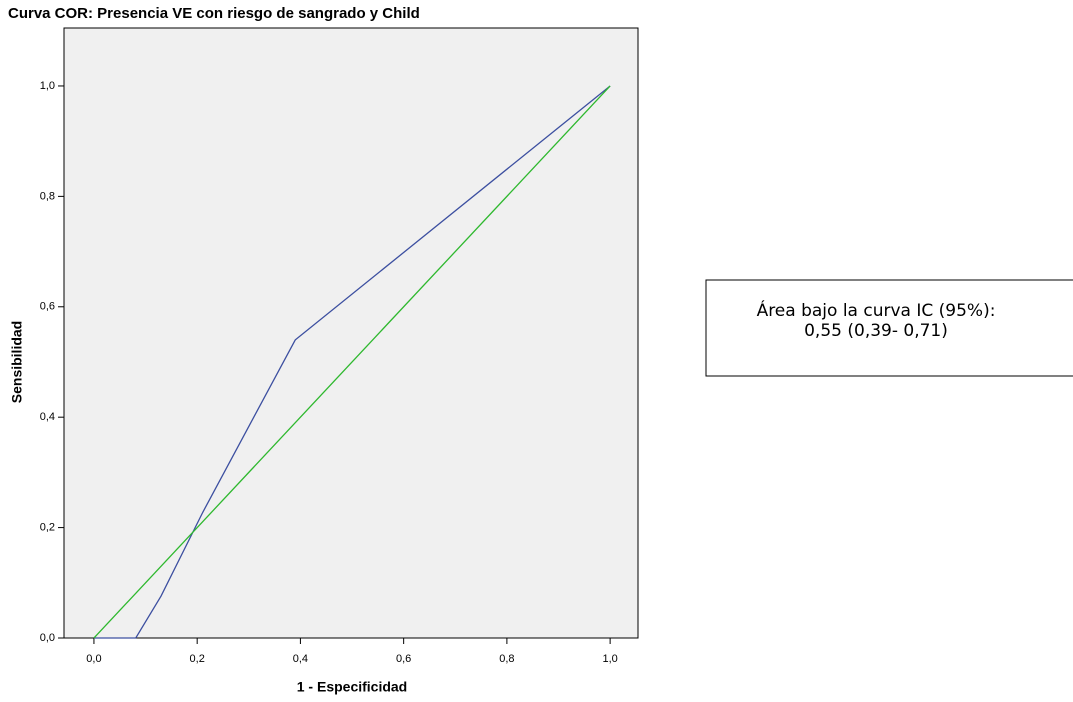 This screenshot has width=1073, height=702. What do you see at coordinates (876, 310) in the screenshot?
I see `annotation: Área bajo la curva IC (95%):` at bounding box center [876, 310].